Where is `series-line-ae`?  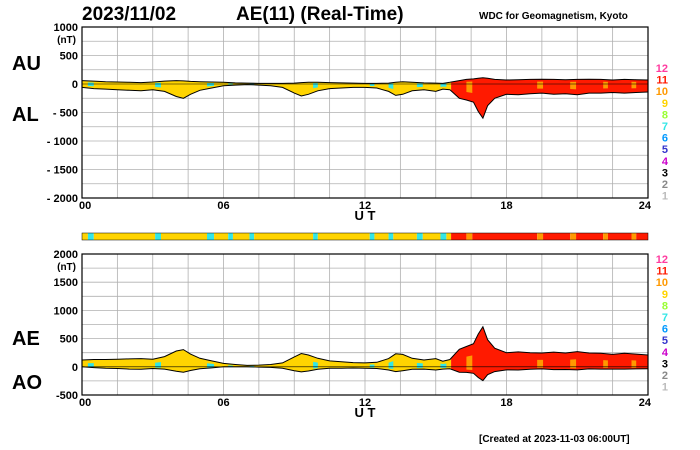
series-line-ae is located at coordinates (365, 345).